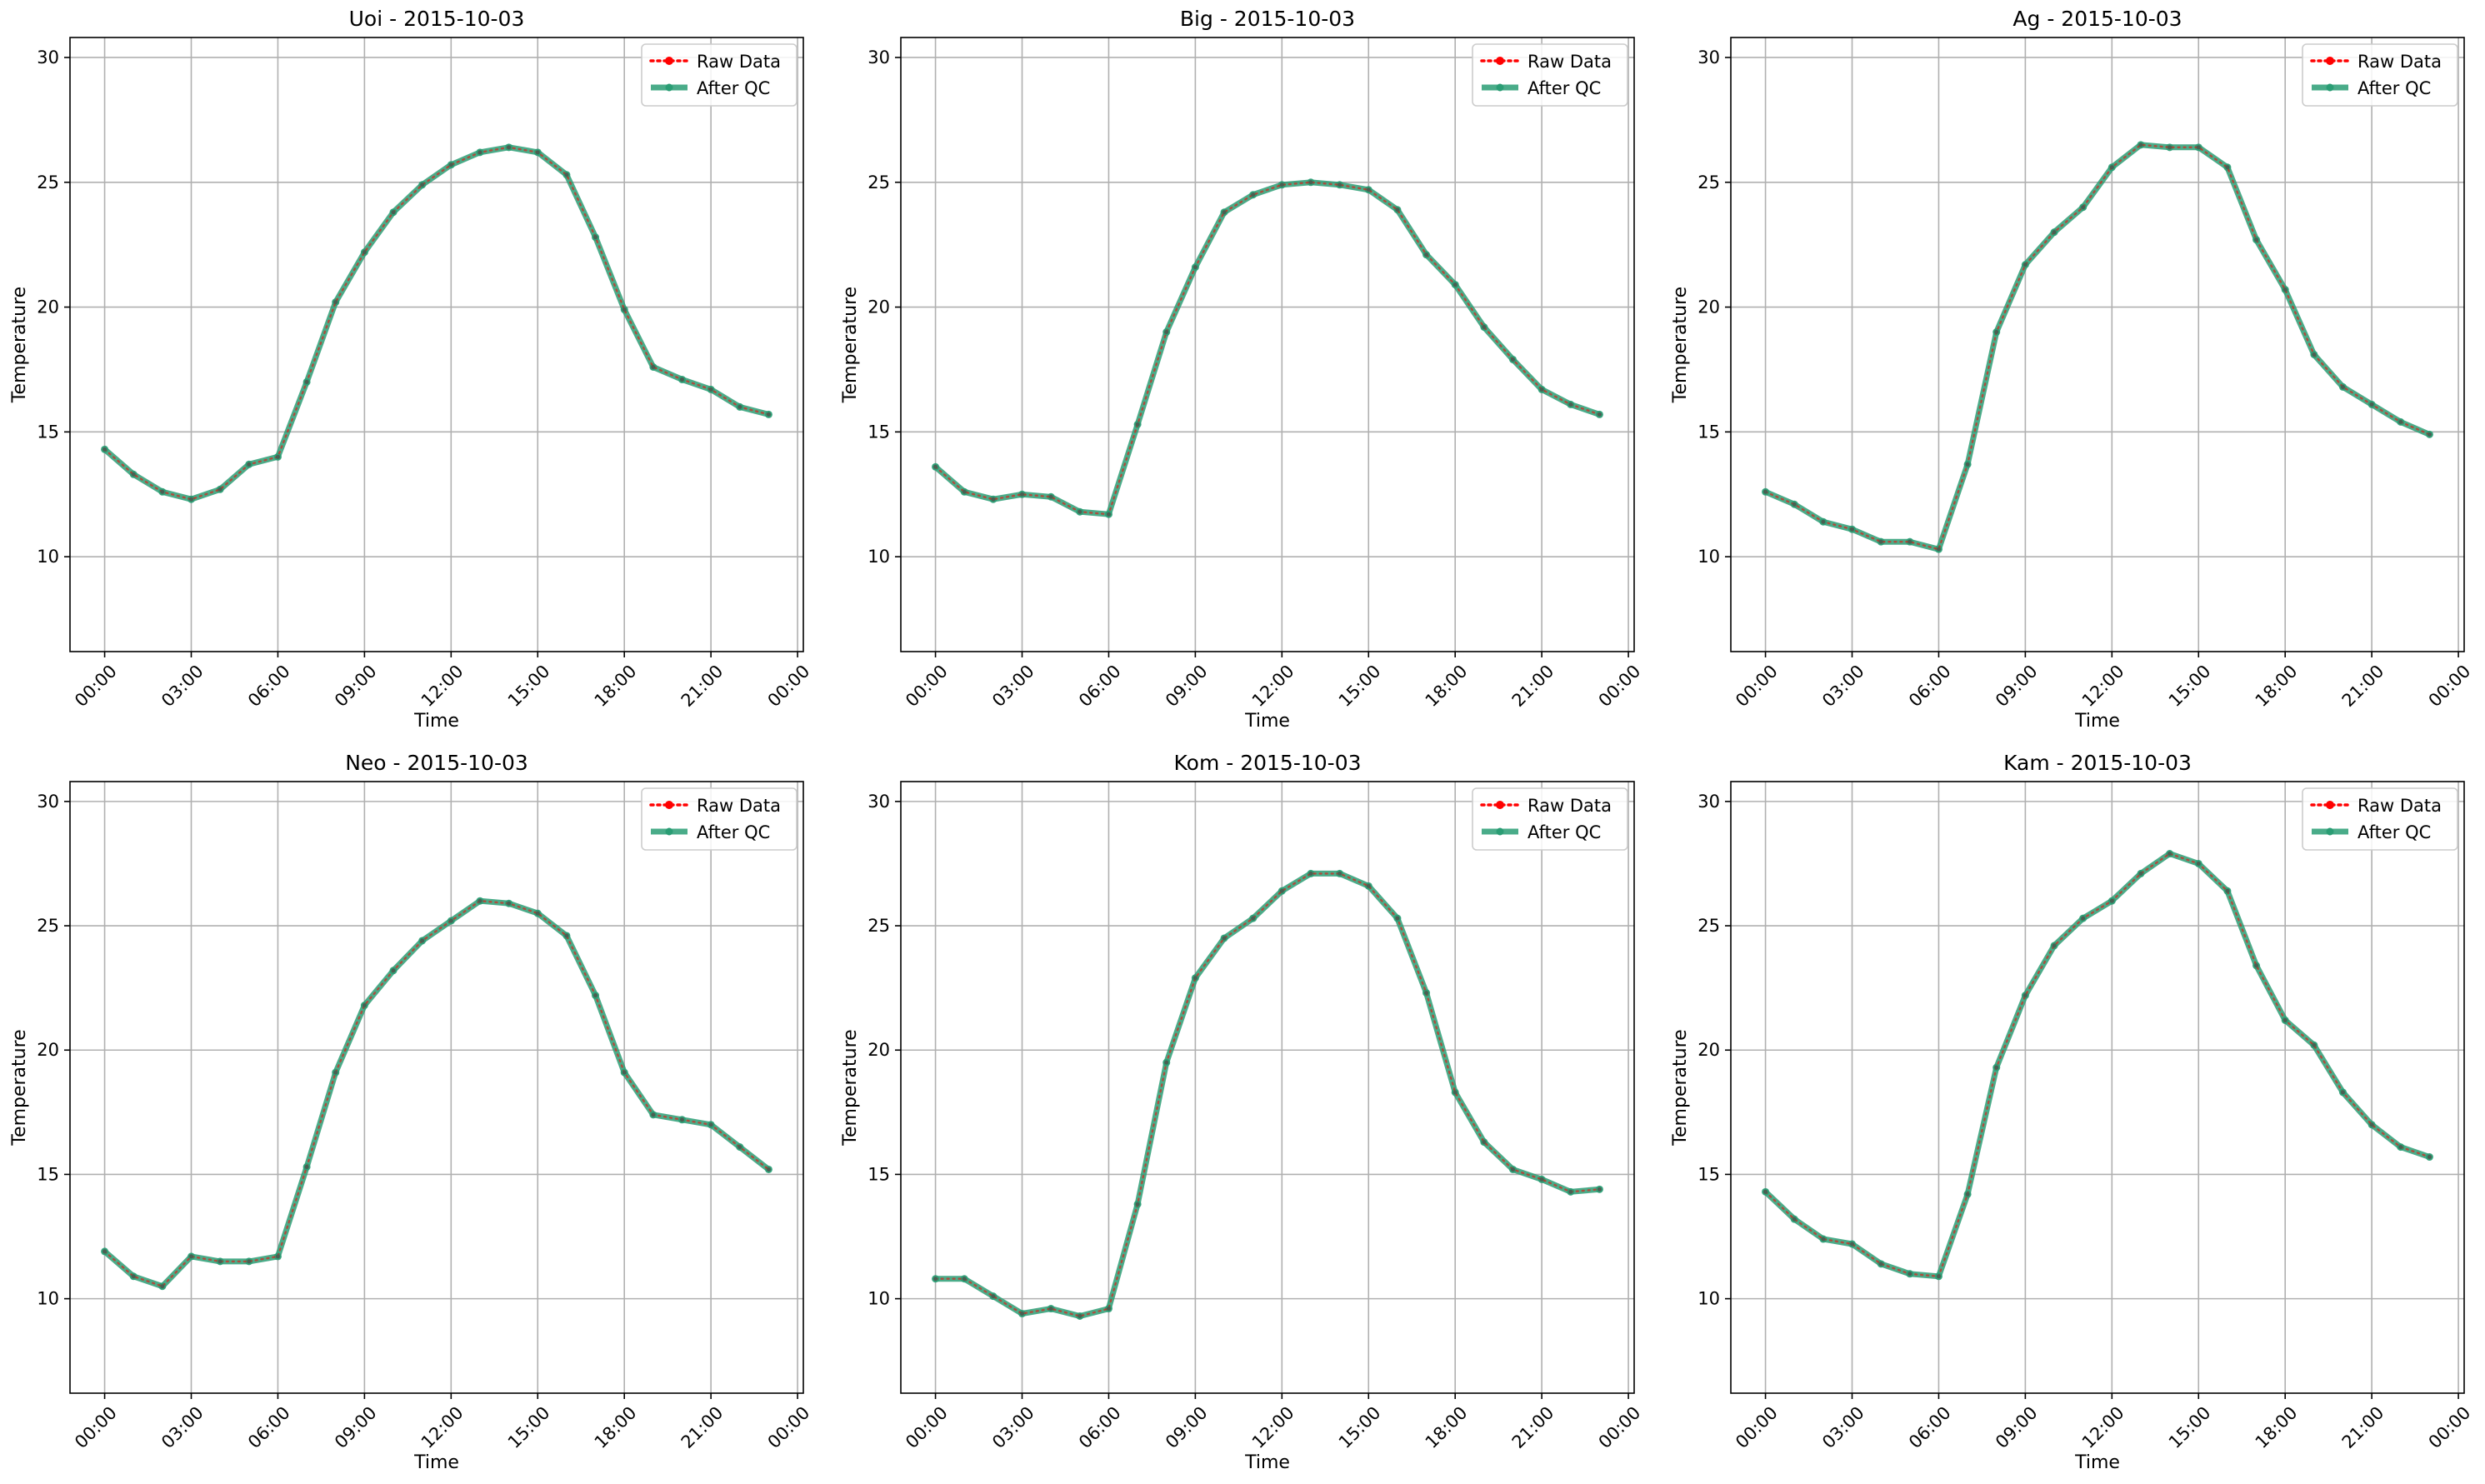 The height and width of the screenshot is (1484, 2485). I want to click on x-tick-label: 12:00, so click(443, 686).